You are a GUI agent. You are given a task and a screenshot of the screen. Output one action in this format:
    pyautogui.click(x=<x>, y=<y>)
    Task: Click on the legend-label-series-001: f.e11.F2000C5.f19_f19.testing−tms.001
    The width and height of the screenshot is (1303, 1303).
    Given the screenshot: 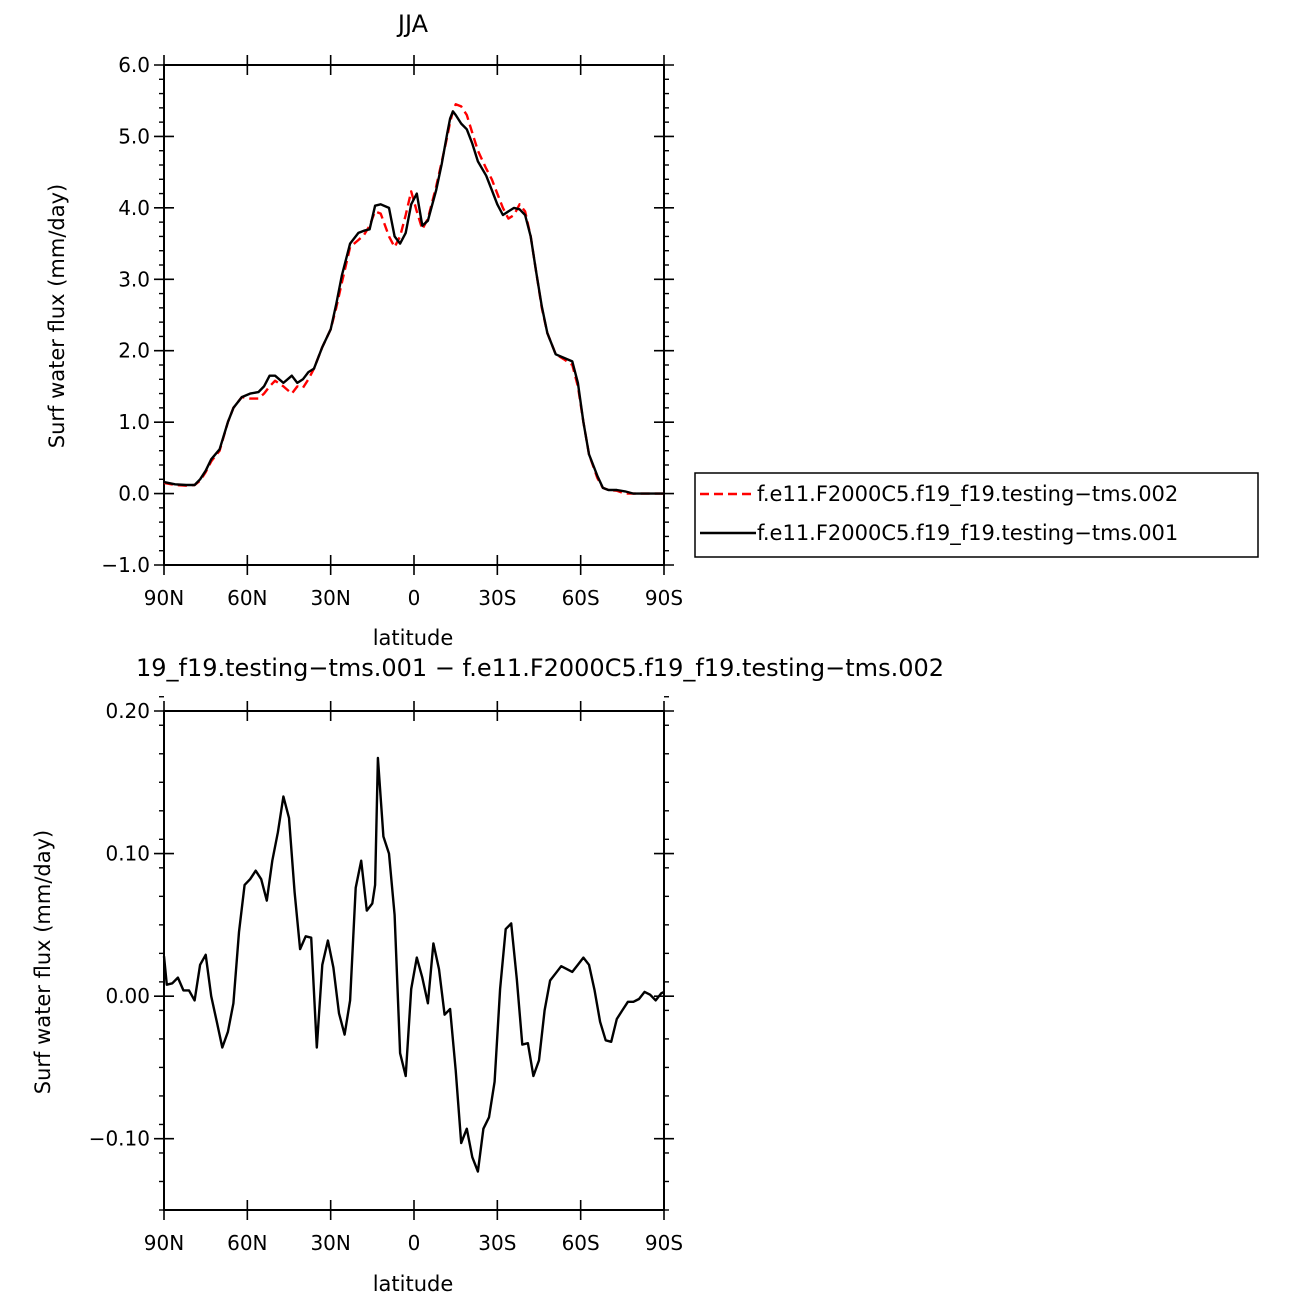 What is the action you would take?
    pyautogui.click(x=967, y=533)
    